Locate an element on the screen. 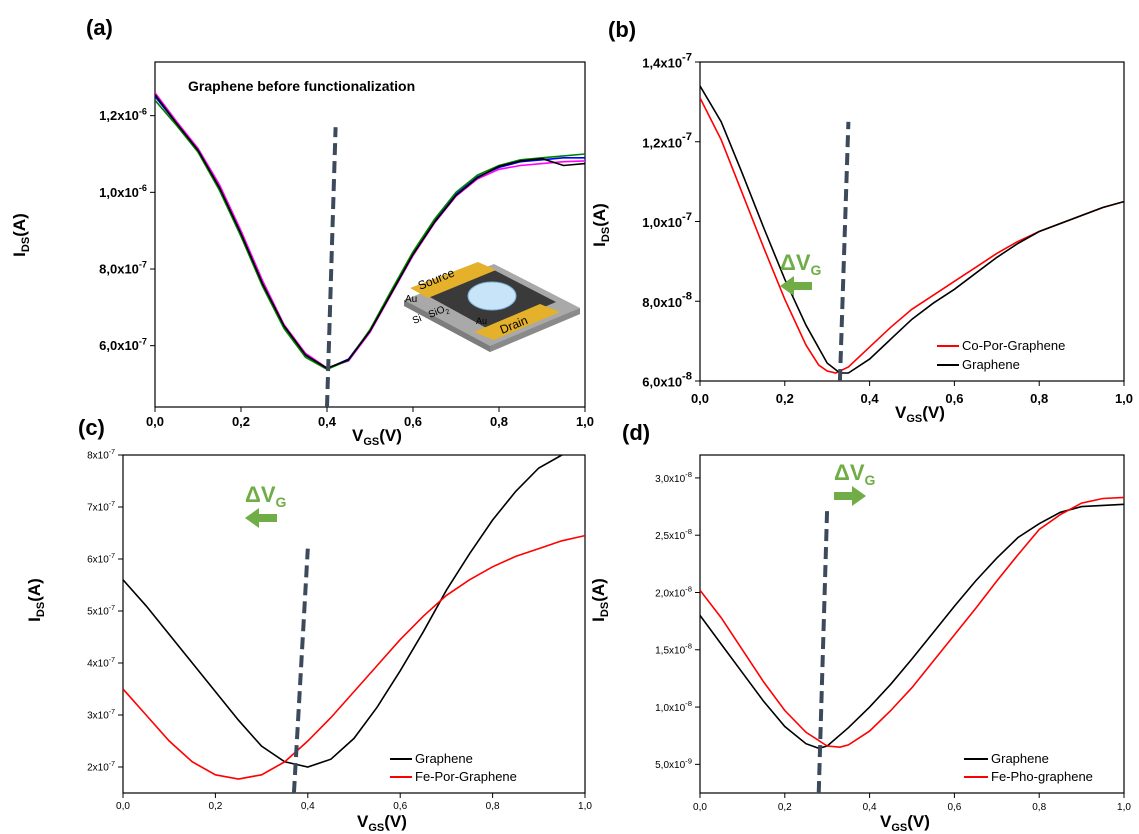  plot-frame is located at coordinates (912, 221).